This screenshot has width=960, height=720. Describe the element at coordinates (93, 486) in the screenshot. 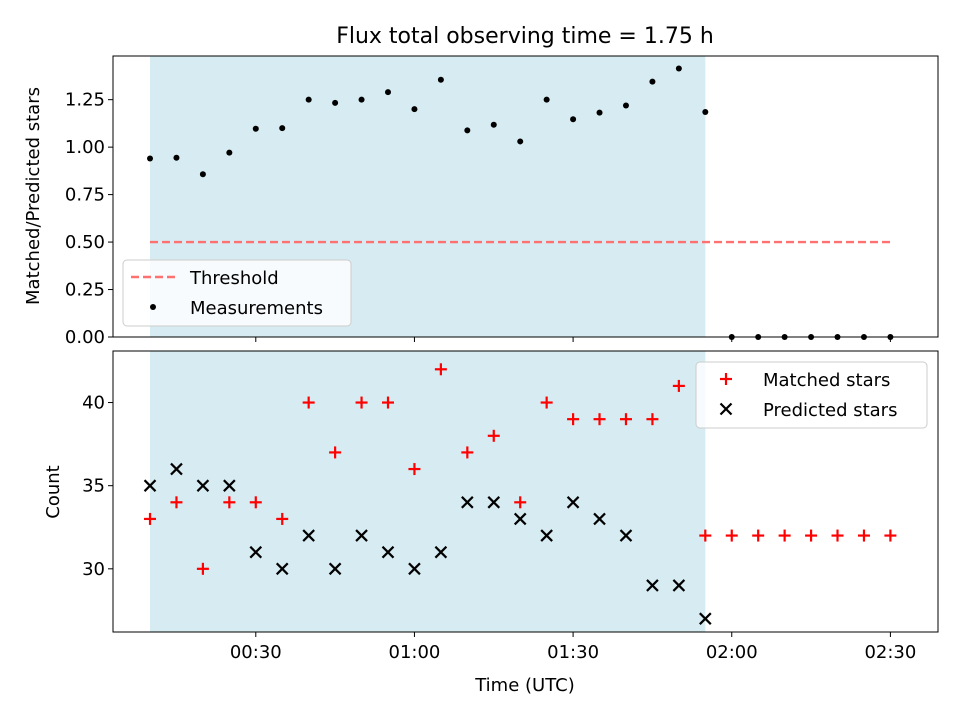

I see `y-tick-label: 35` at that location.